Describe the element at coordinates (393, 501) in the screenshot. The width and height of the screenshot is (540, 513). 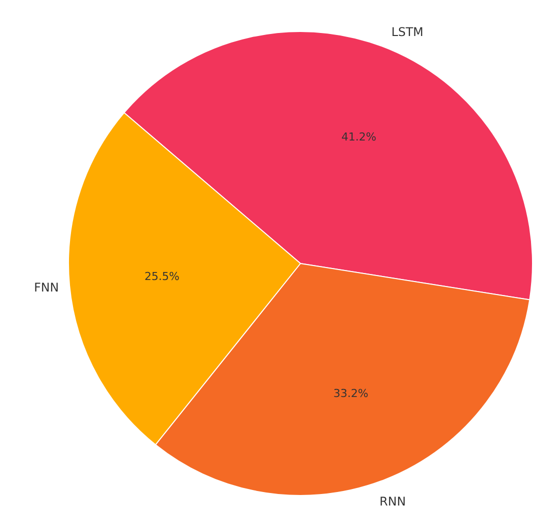
I see `slice-label: RNN` at that location.